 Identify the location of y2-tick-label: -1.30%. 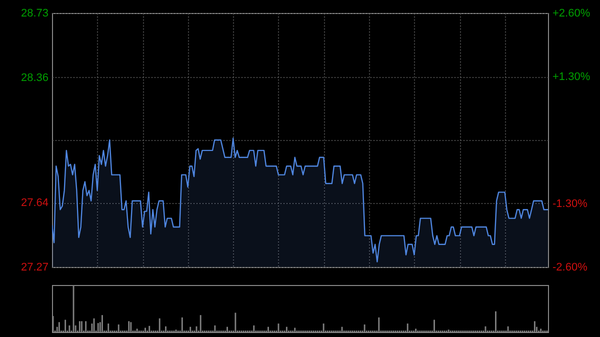
(570, 204).